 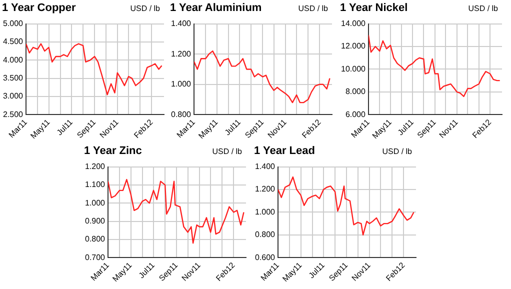 I want to click on y-tick-label: 4.500, so click(x=13, y=41).